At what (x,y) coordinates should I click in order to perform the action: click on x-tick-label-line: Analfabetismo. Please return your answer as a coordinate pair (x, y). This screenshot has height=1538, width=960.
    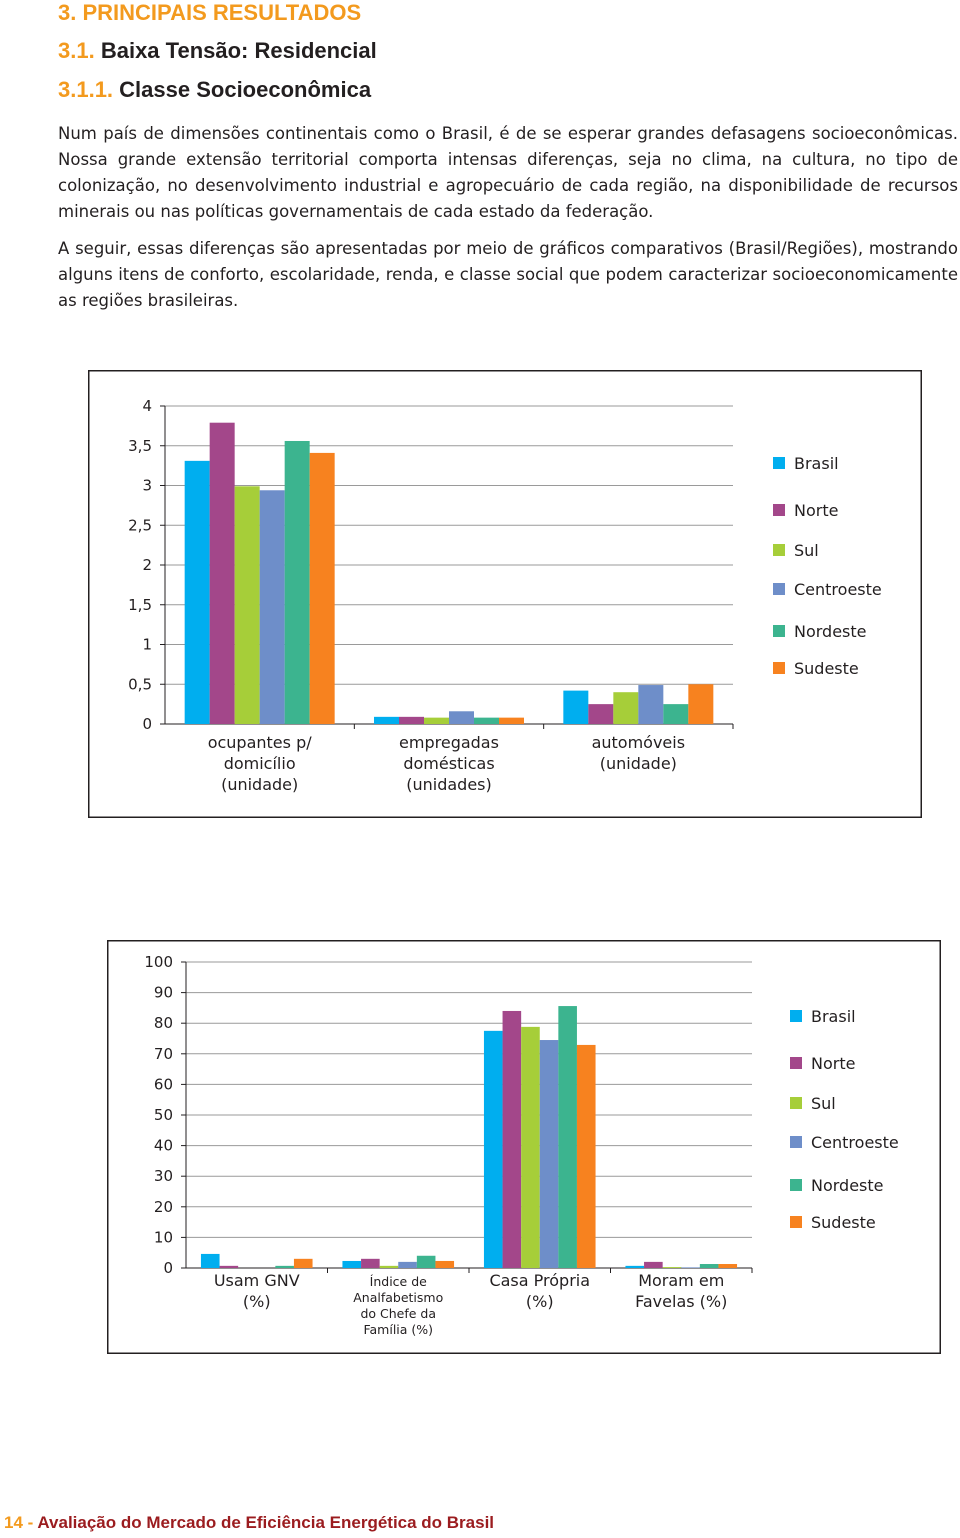
    Looking at the image, I should click on (398, 1297).